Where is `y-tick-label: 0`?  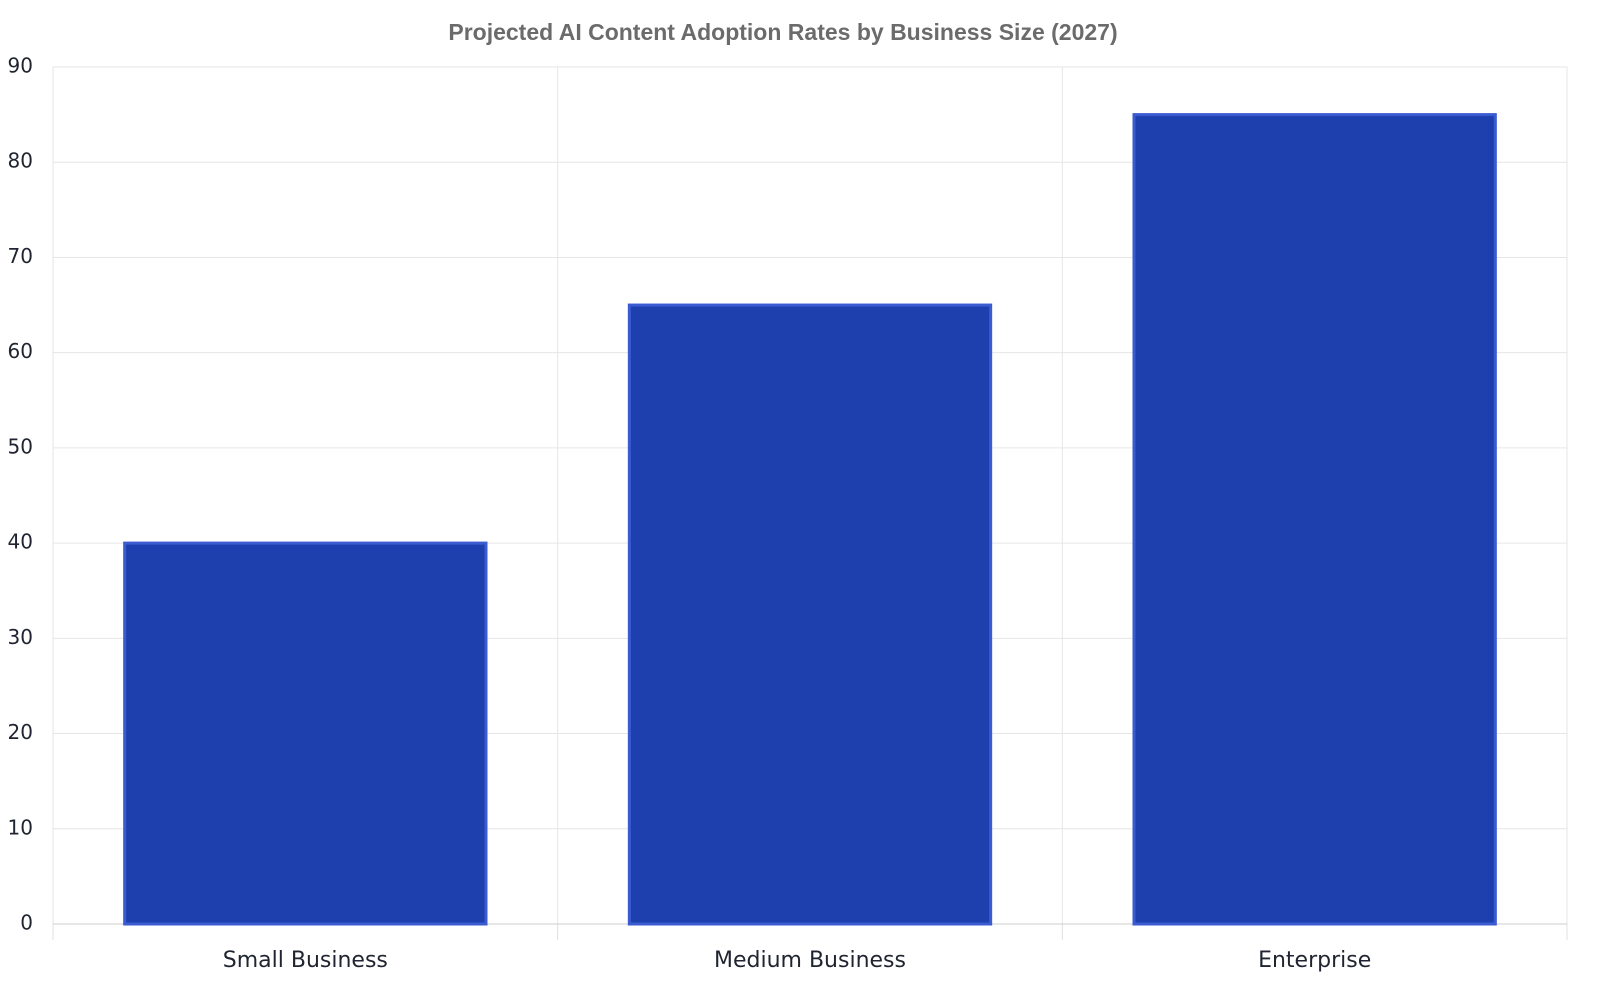
y-tick-label: 0 is located at coordinates (26, 923).